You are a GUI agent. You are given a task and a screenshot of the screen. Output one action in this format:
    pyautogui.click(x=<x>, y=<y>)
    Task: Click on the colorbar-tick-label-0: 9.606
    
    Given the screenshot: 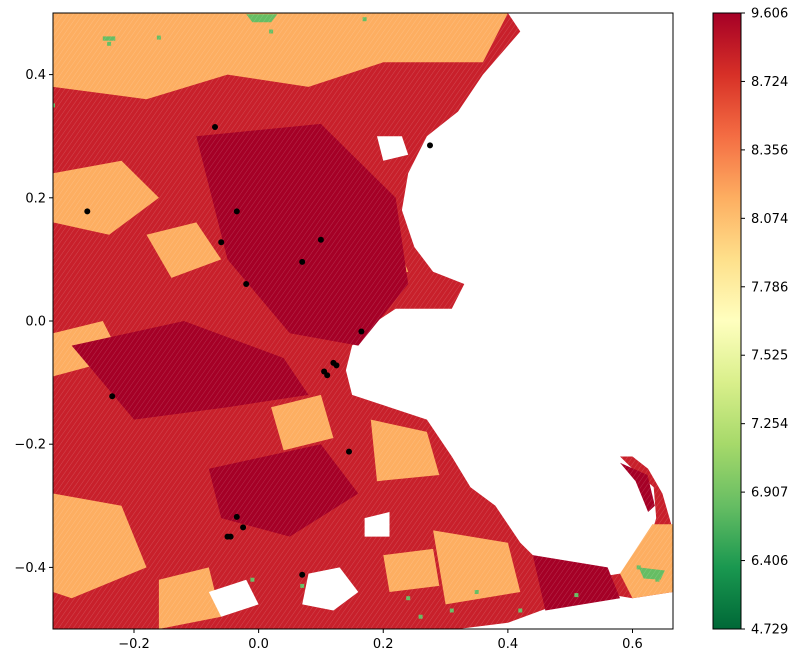 What is the action you would take?
    pyautogui.click(x=769, y=14)
    